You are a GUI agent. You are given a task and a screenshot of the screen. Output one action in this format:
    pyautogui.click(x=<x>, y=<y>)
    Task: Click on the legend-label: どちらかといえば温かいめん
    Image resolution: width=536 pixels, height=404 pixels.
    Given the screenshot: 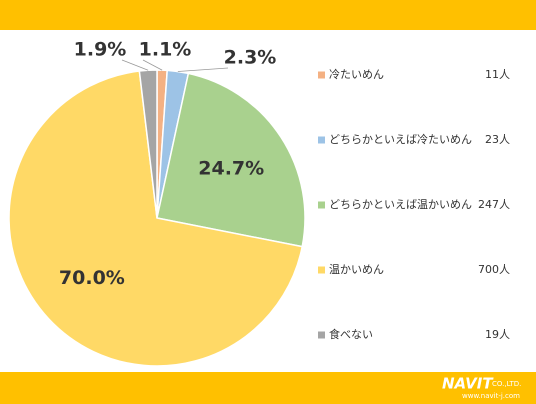 What is the action you would take?
    pyautogui.click(x=400, y=204)
    